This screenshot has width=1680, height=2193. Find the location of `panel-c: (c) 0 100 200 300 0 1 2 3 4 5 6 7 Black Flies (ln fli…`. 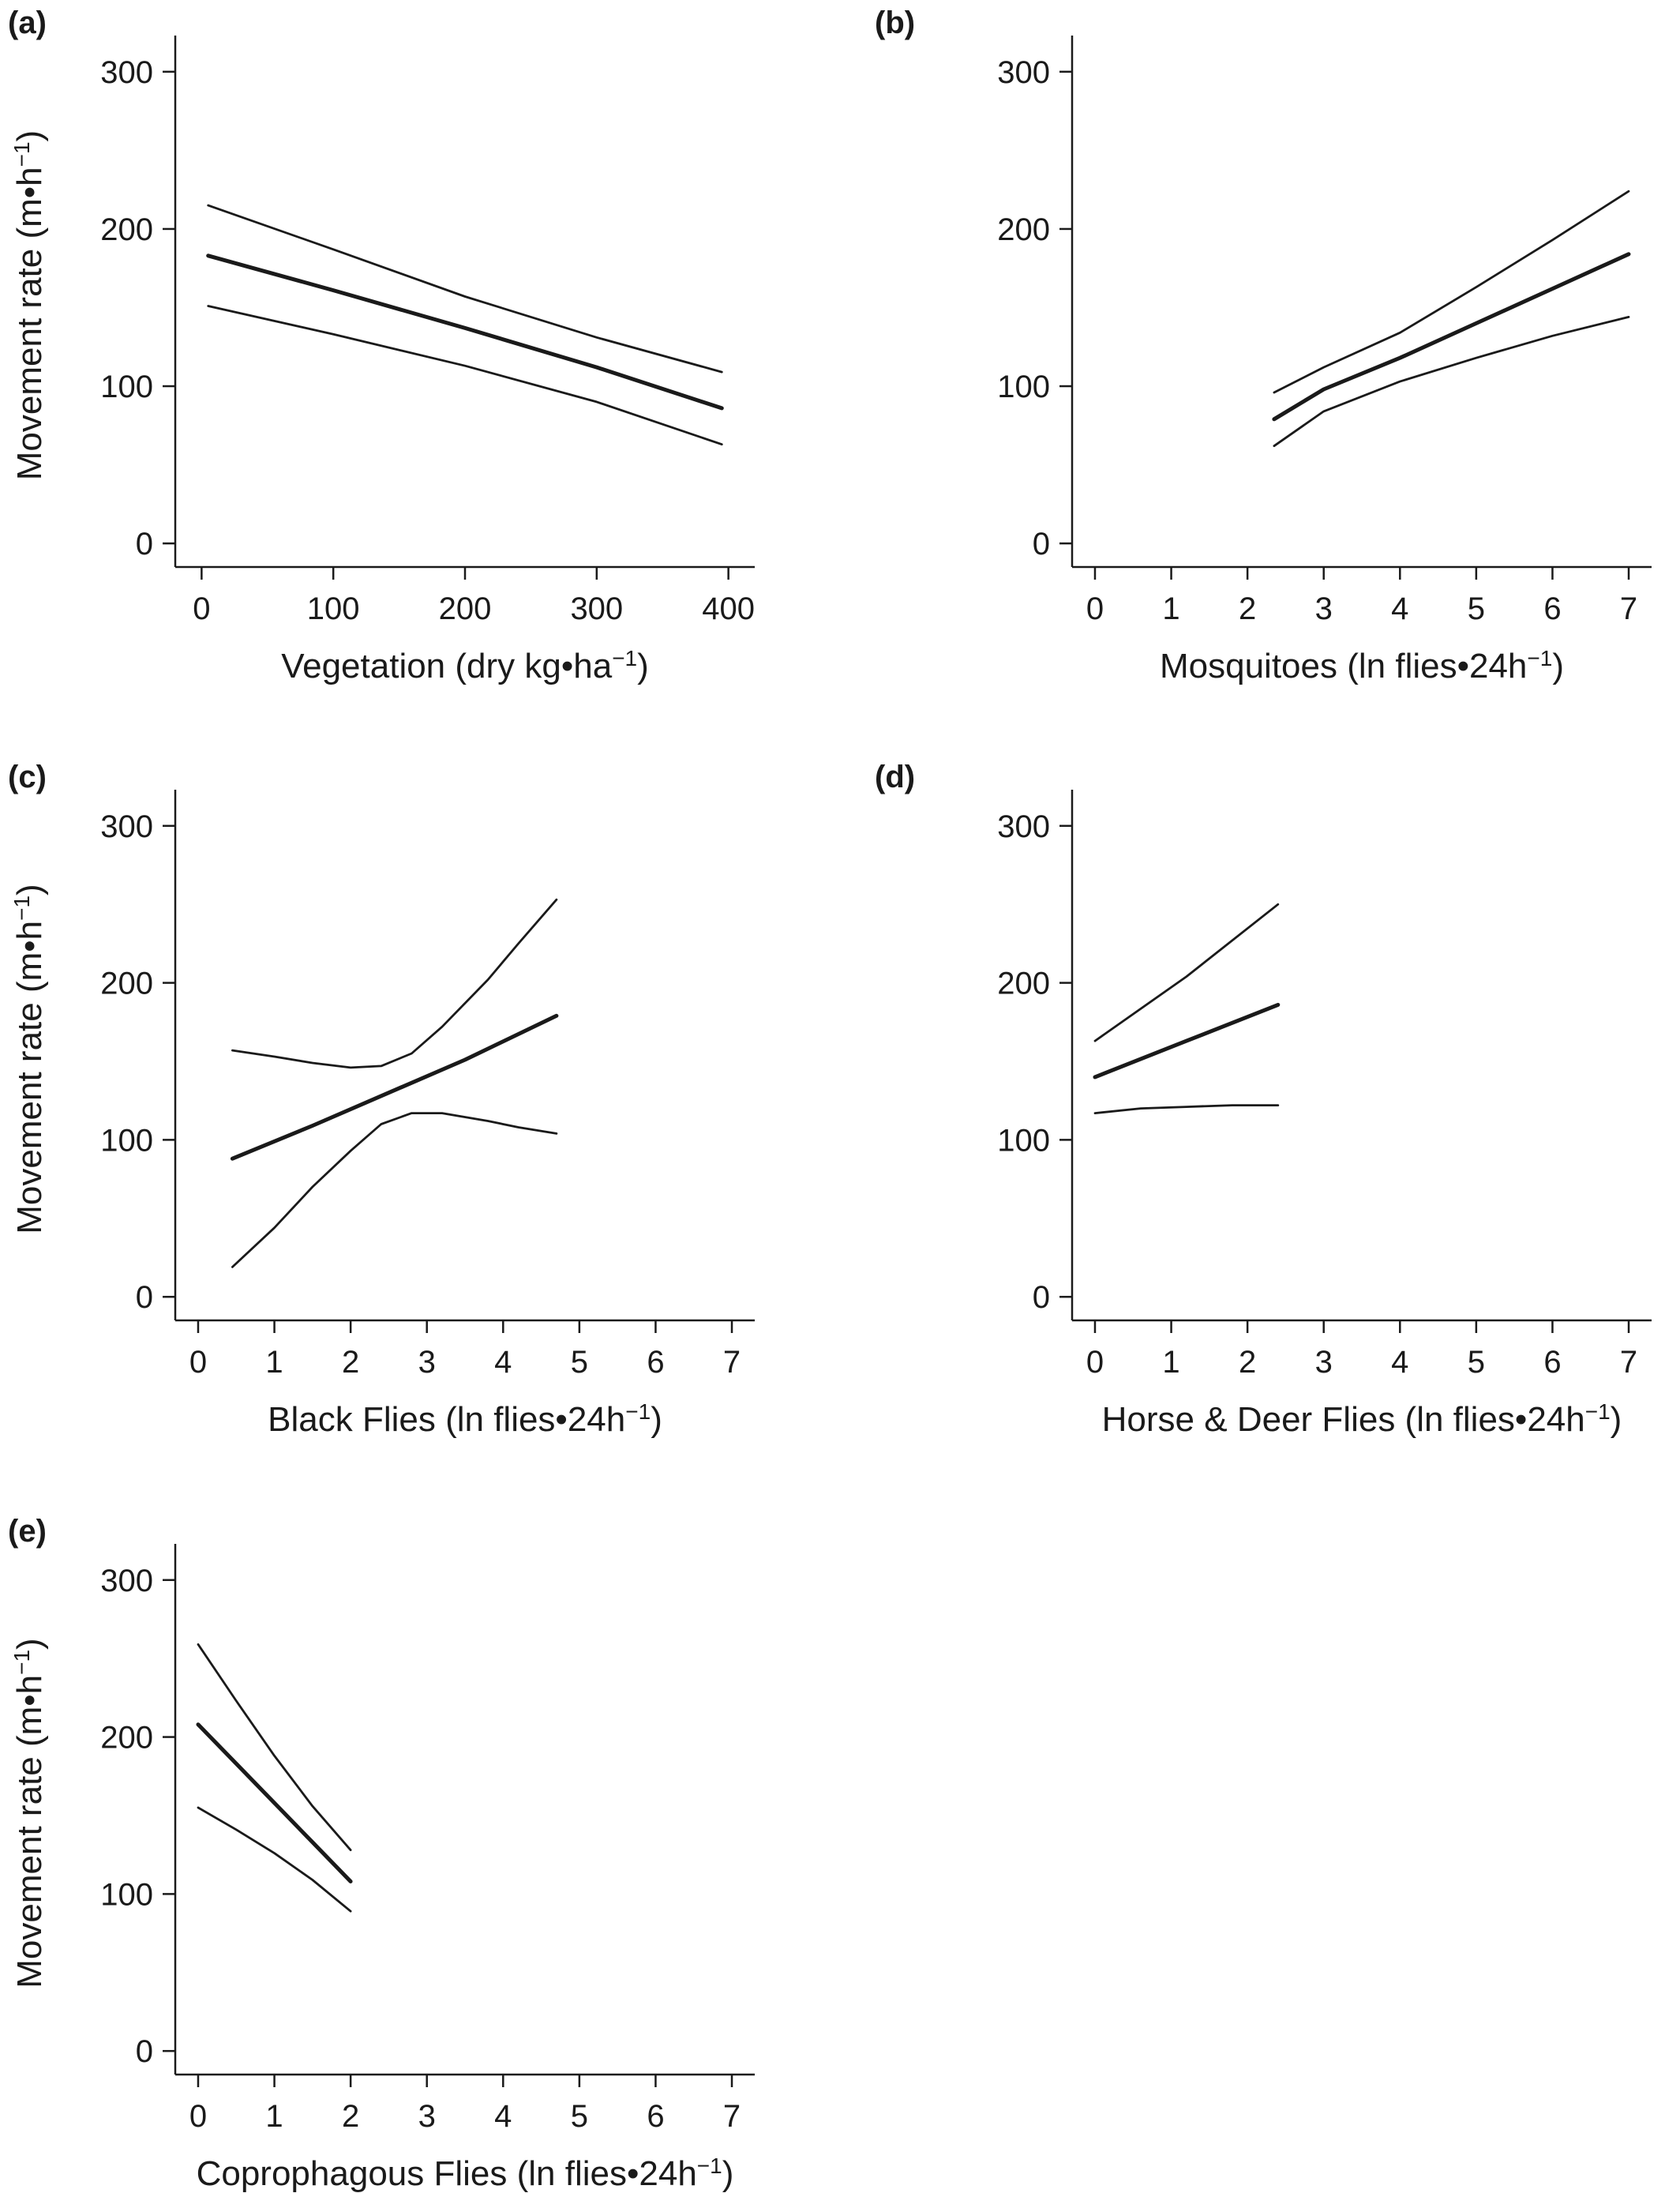

panel-c: (c) 0 100 200 300 0 1 2 3 4 5 6 7 Black Flies (ln fli… is located at coordinates (381, 1099).